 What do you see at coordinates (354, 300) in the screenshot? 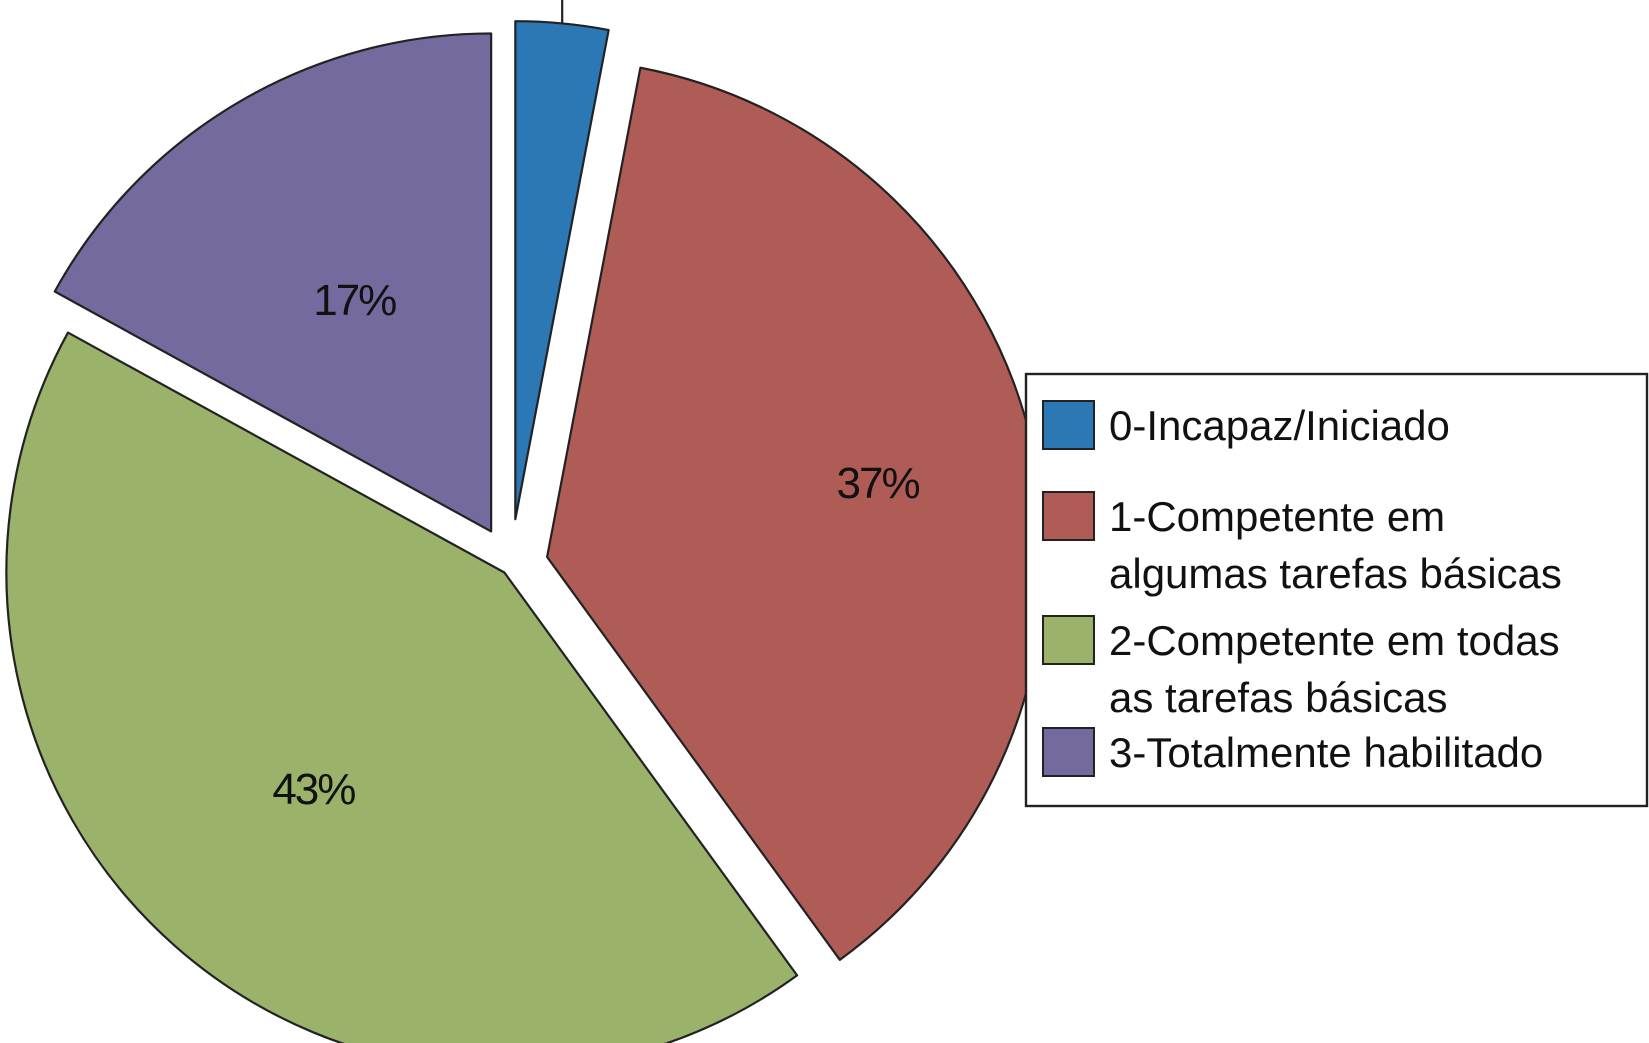
I see `pie-slice-label-3: 17%` at bounding box center [354, 300].